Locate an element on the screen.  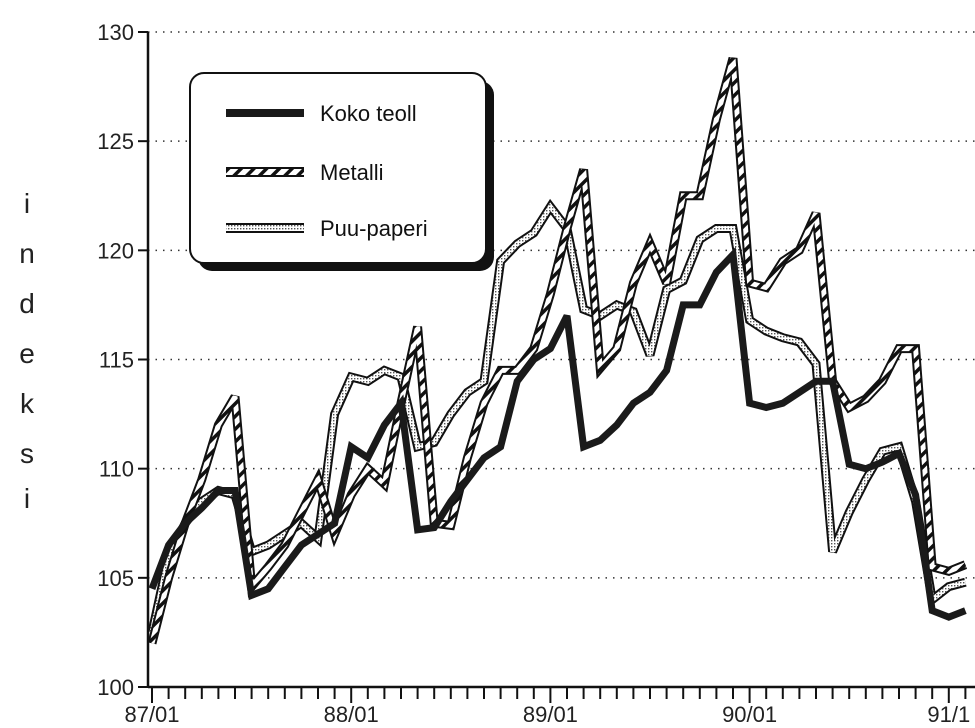
y-tick-label: 125 is located at coordinates (115, 141).